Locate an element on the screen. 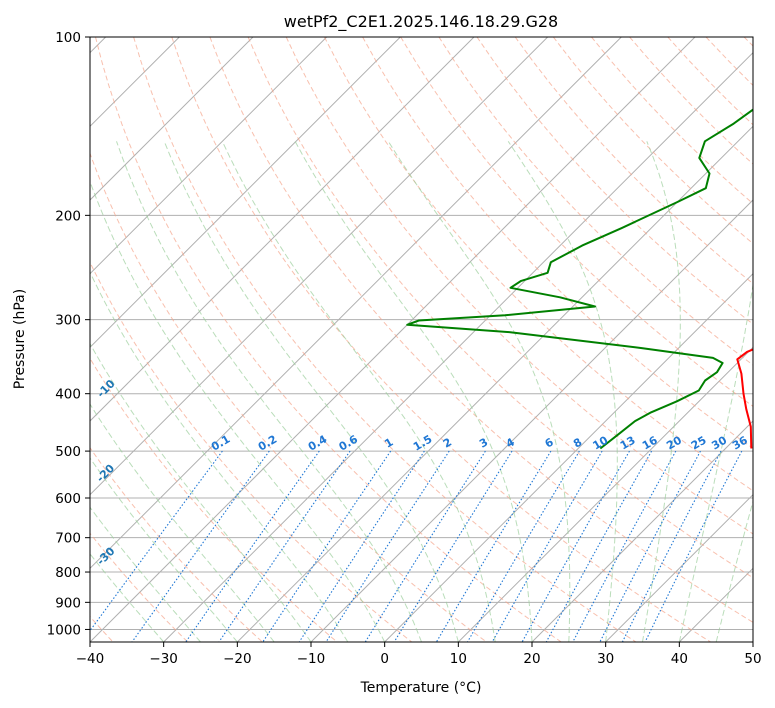 This screenshot has height=708, width=775. x-tick-label: 30 is located at coordinates (605, 659).